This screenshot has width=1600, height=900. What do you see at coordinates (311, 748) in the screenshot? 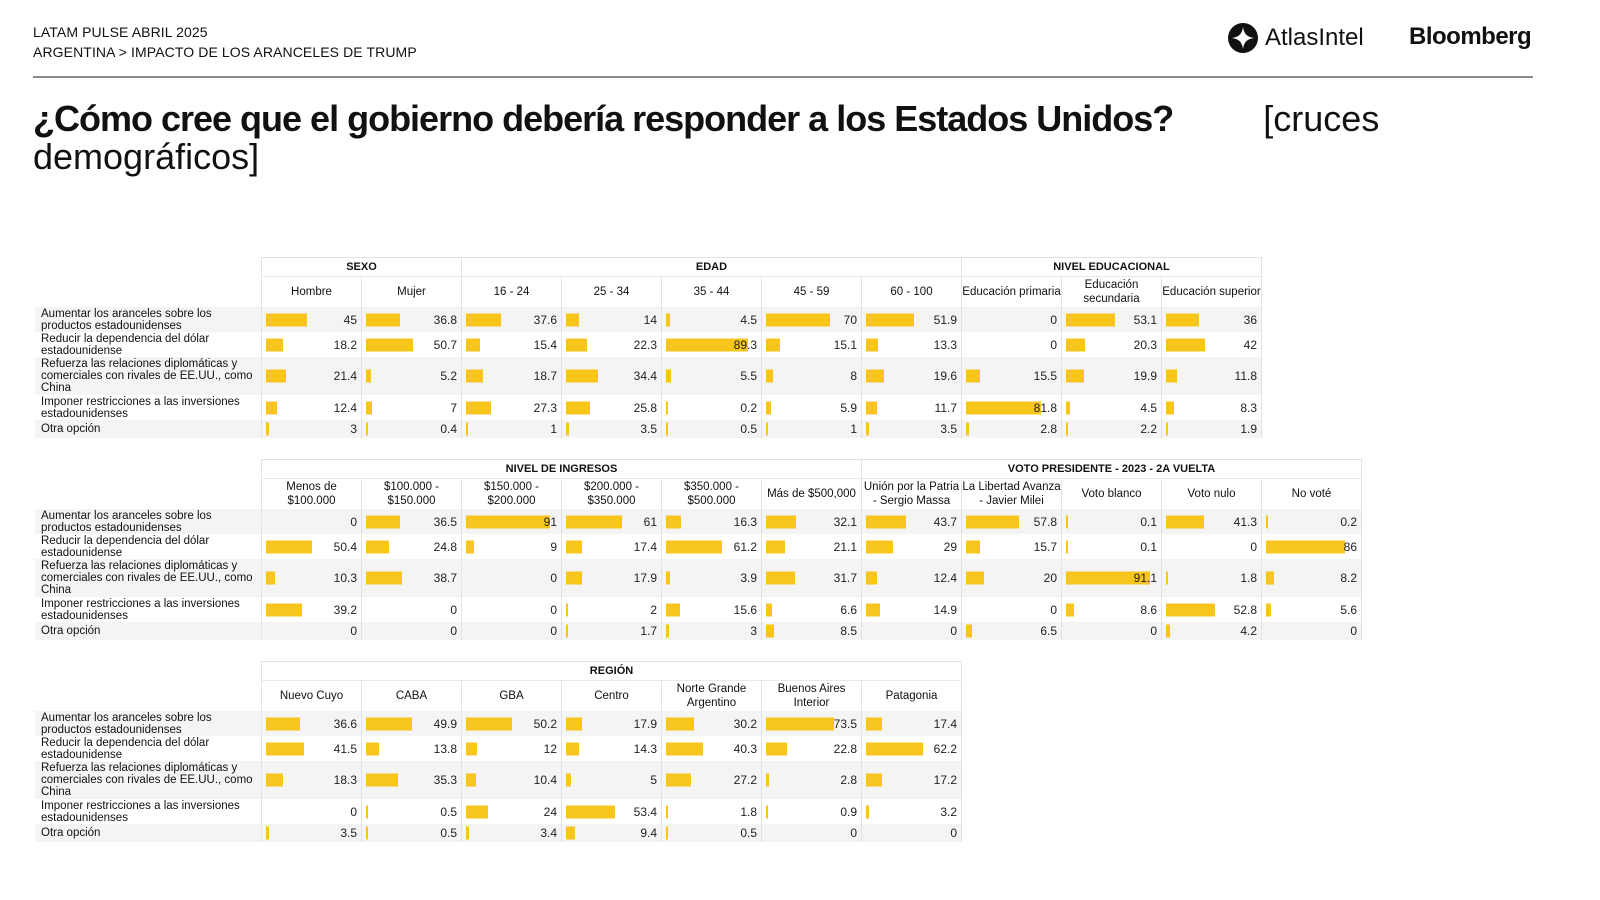
I see `data-cell: 41.5` at bounding box center [311, 748].